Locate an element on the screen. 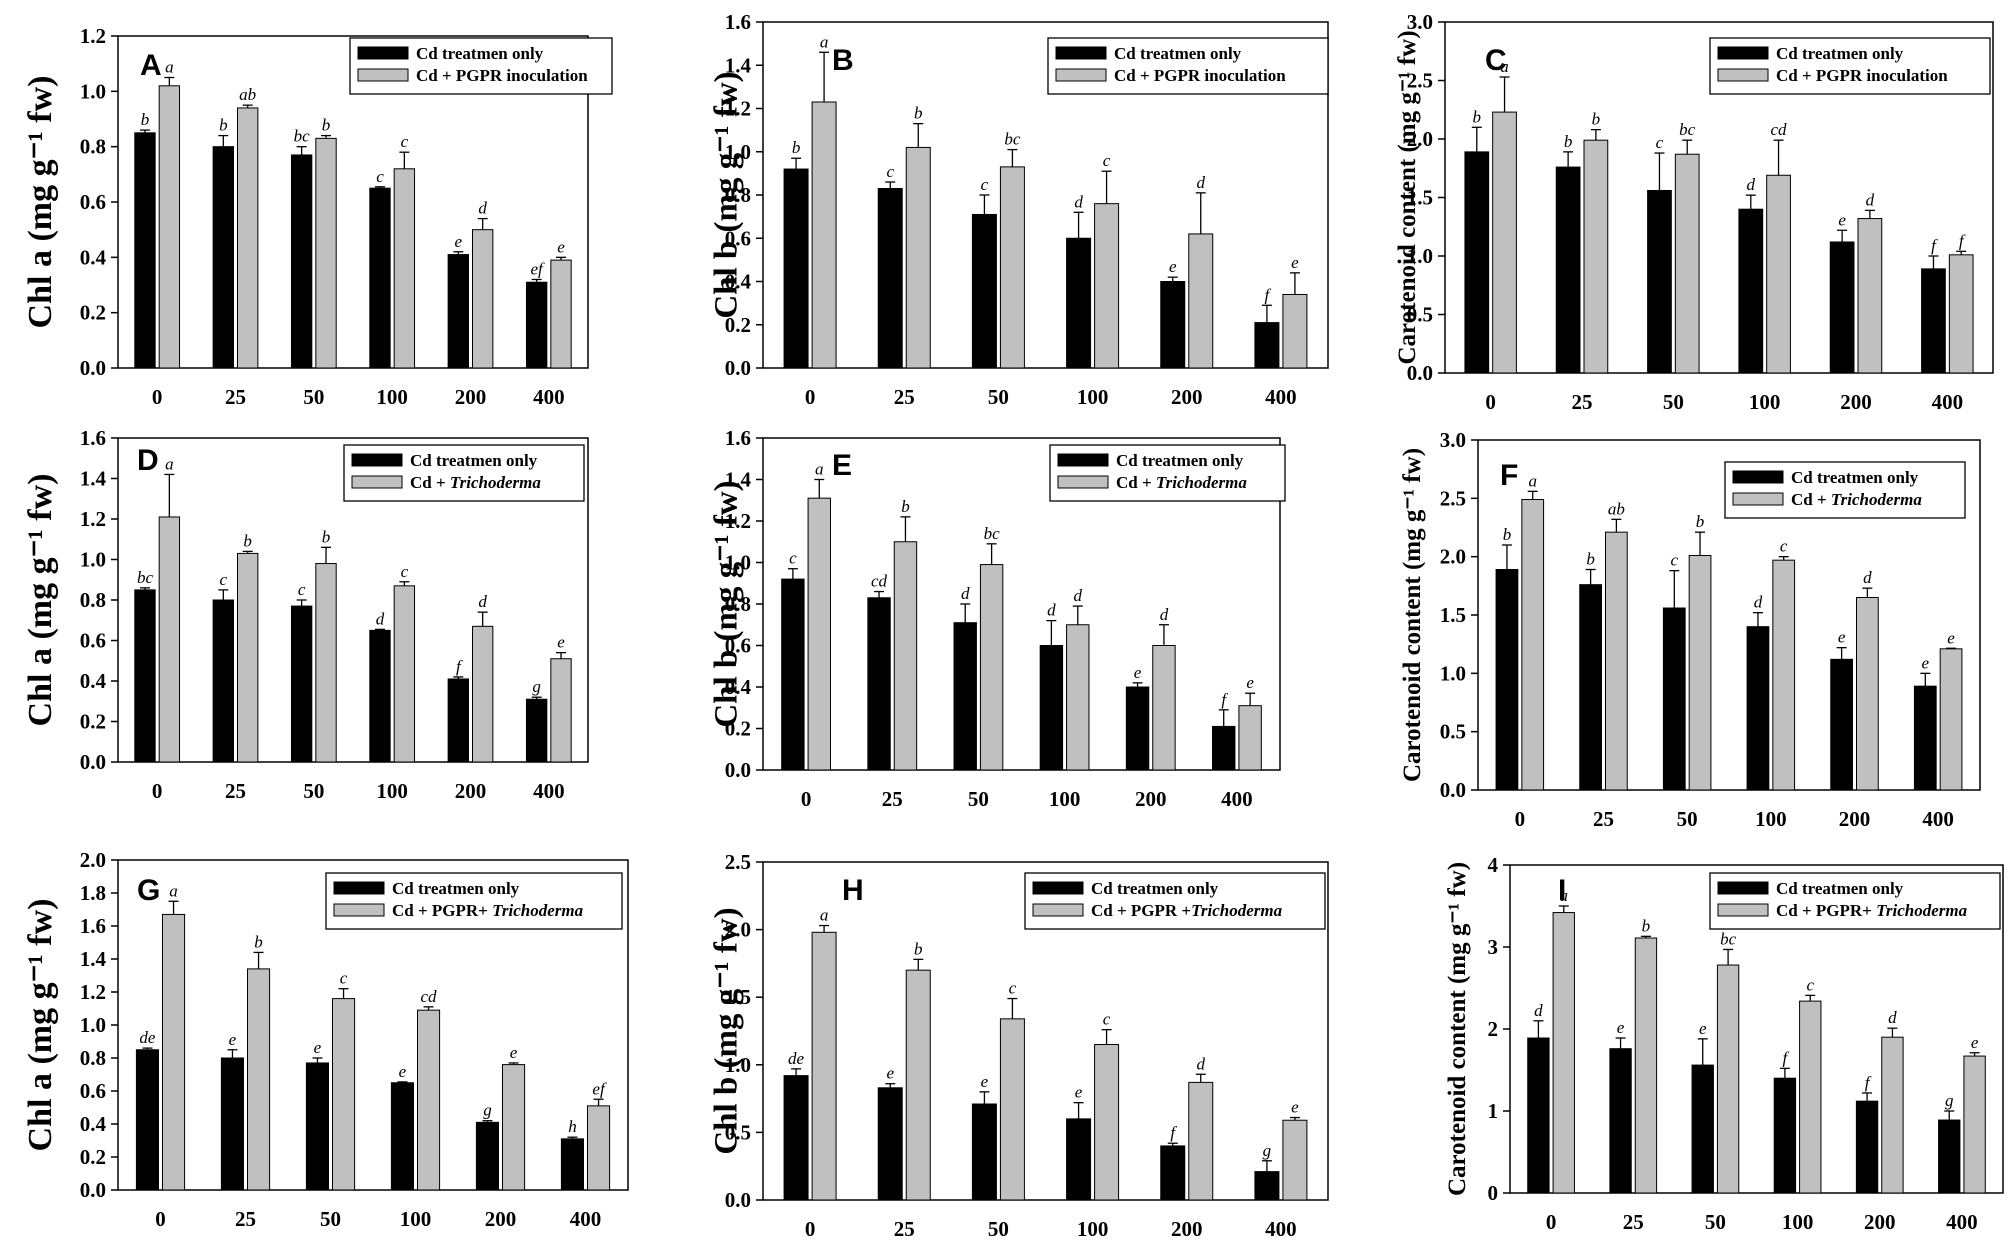 Image resolution: width=2011 pixels, height=1245 pixels. x-tick-label: 25 is located at coordinates (235, 791).